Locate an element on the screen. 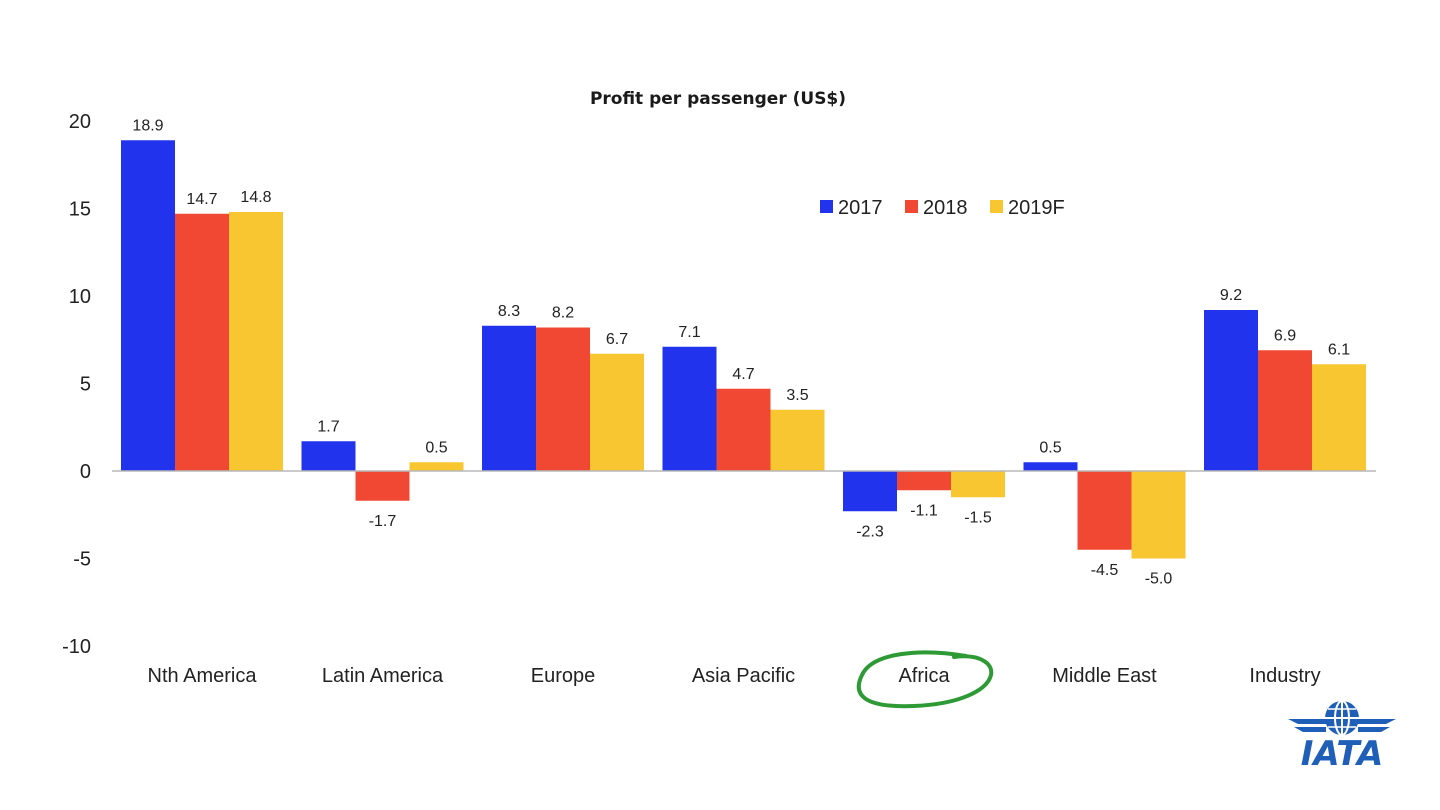  data-label: -1.1 is located at coordinates (924, 510).